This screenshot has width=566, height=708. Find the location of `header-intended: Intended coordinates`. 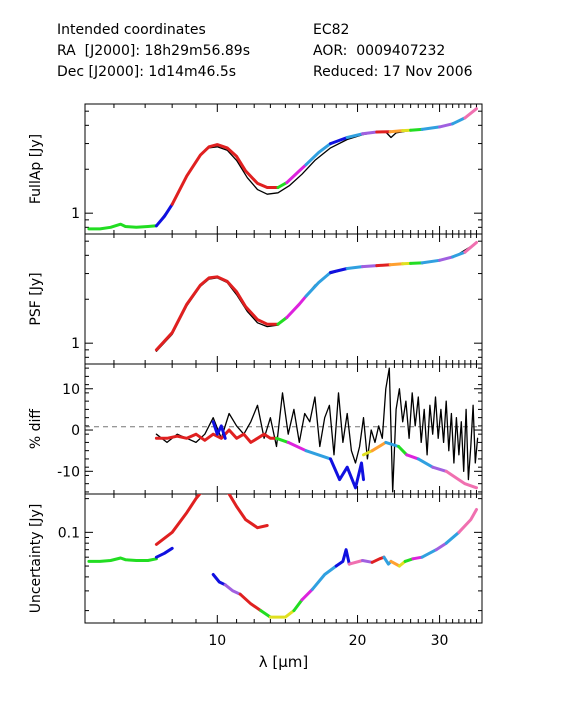

header-intended: Intended coordinates is located at coordinates (131, 30).